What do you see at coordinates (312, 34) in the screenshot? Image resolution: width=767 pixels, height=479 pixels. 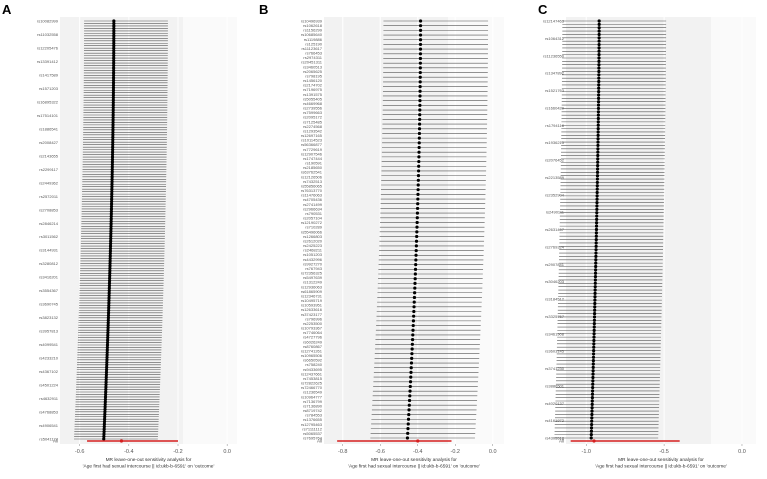 I see `snp-label: rs10685640` at bounding box center [312, 34].